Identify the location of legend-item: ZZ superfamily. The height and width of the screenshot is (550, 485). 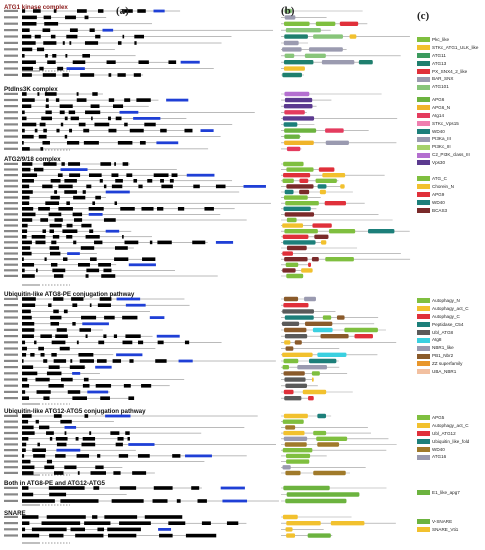
(443, 365).